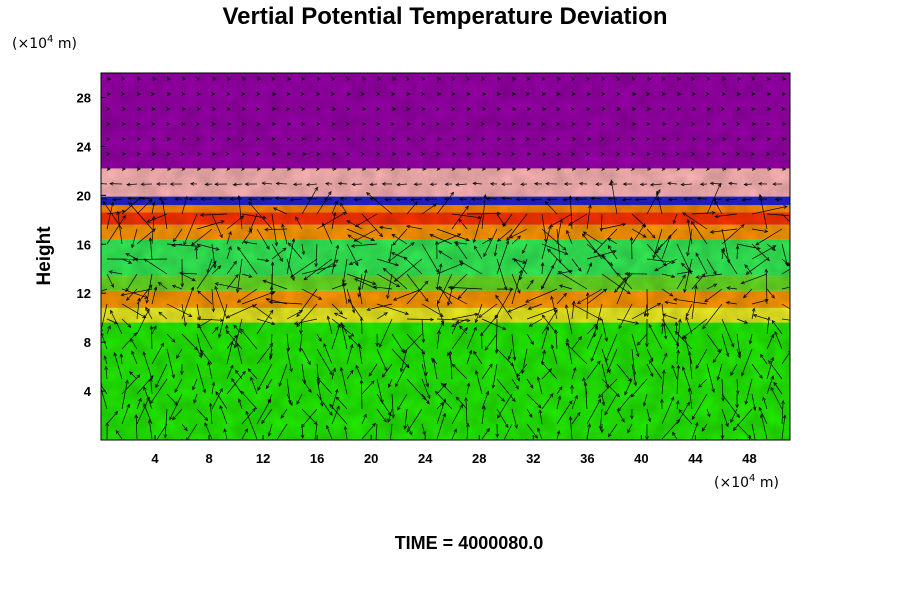 The width and height of the screenshot is (900, 600). What do you see at coordinates (425, 458) in the screenshot?
I see `x-tick-label: 24` at bounding box center [425, 458].